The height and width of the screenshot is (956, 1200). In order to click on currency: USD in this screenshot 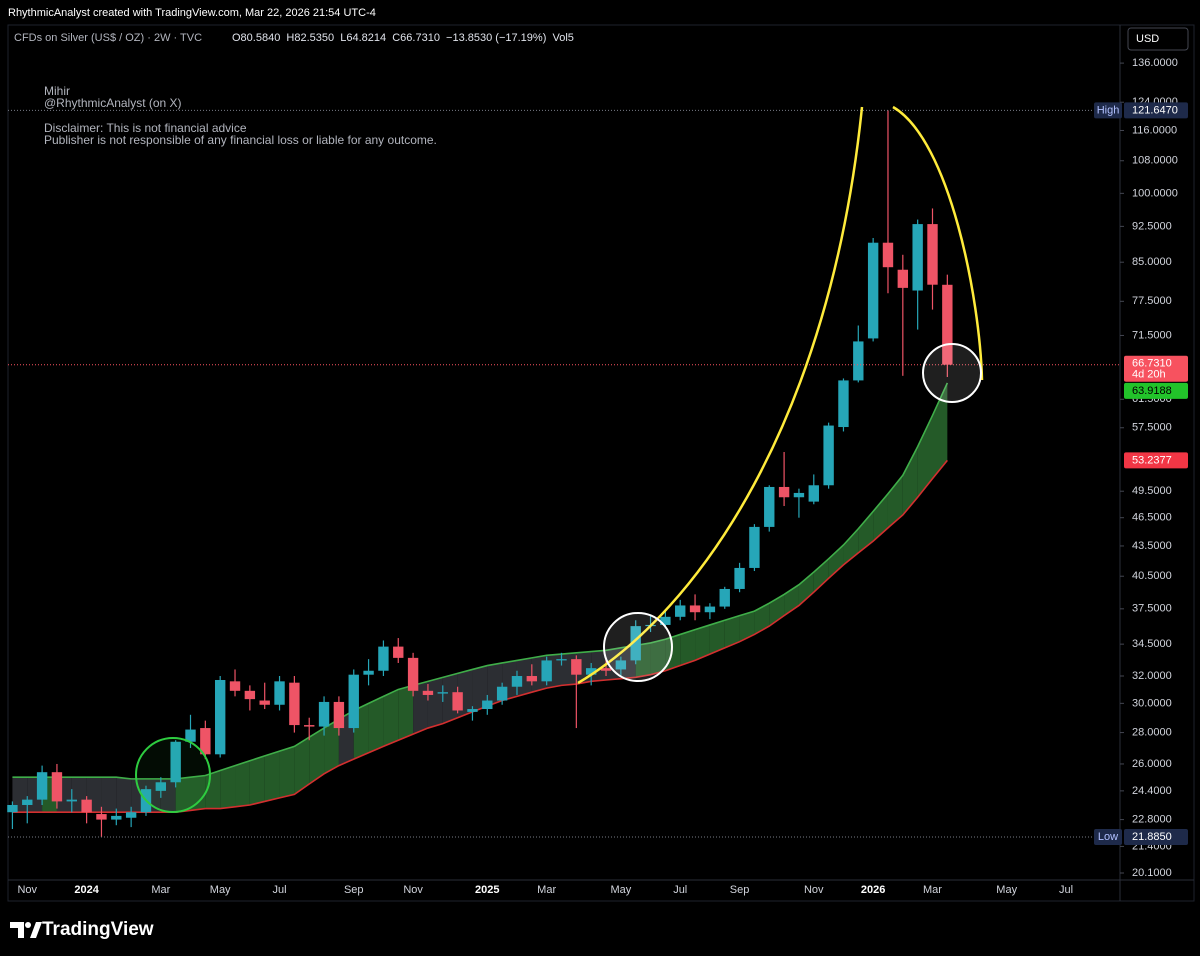, I will do `click(1147, 39)`.